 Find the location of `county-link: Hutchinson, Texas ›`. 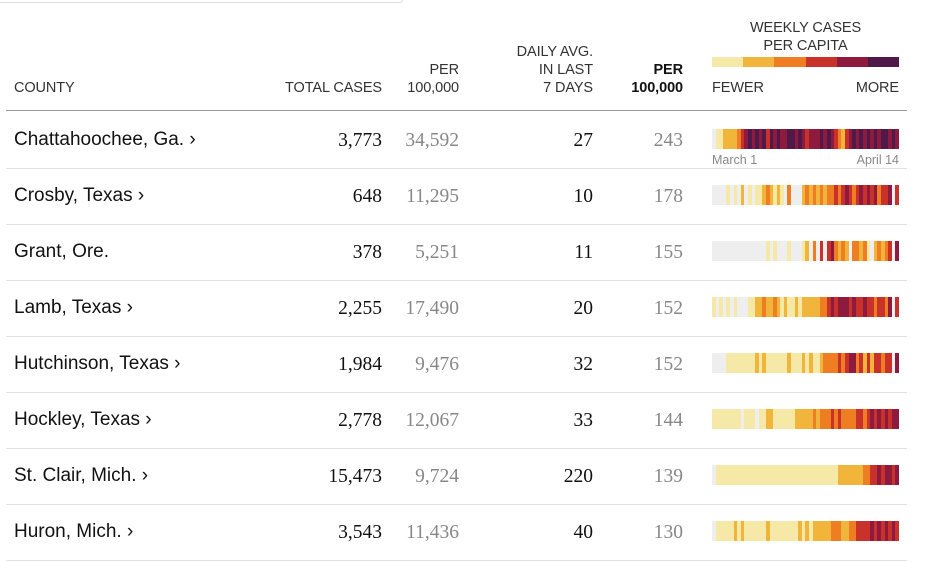

county-link: Hutchinson, Texas › is located at coordinates (97, 363).